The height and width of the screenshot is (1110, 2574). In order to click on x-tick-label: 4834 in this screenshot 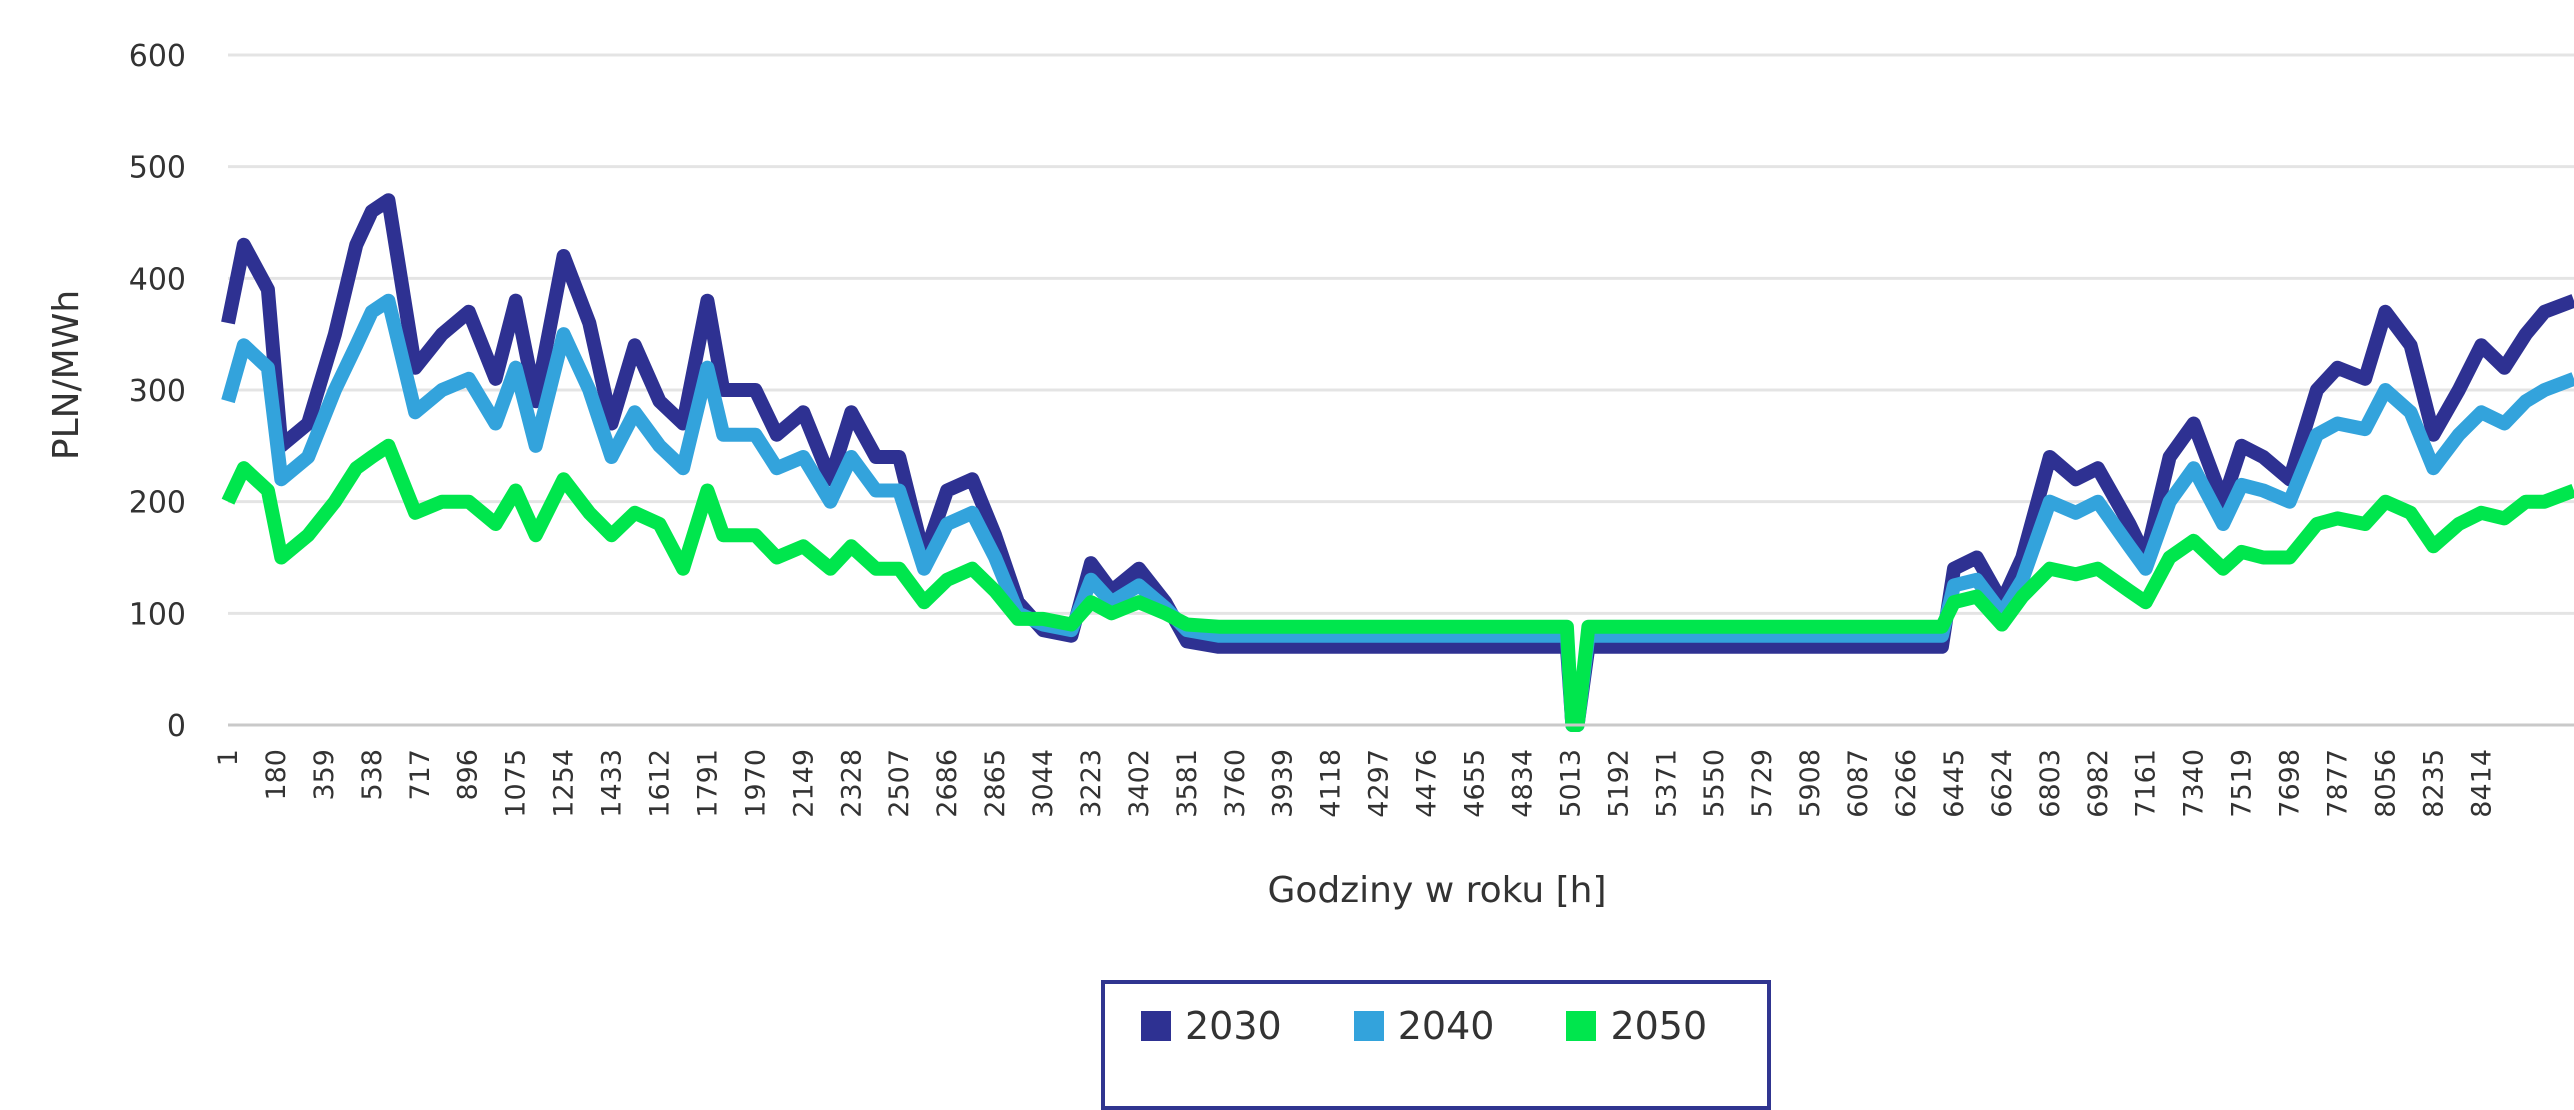, I will do `click(1522, 783)`.